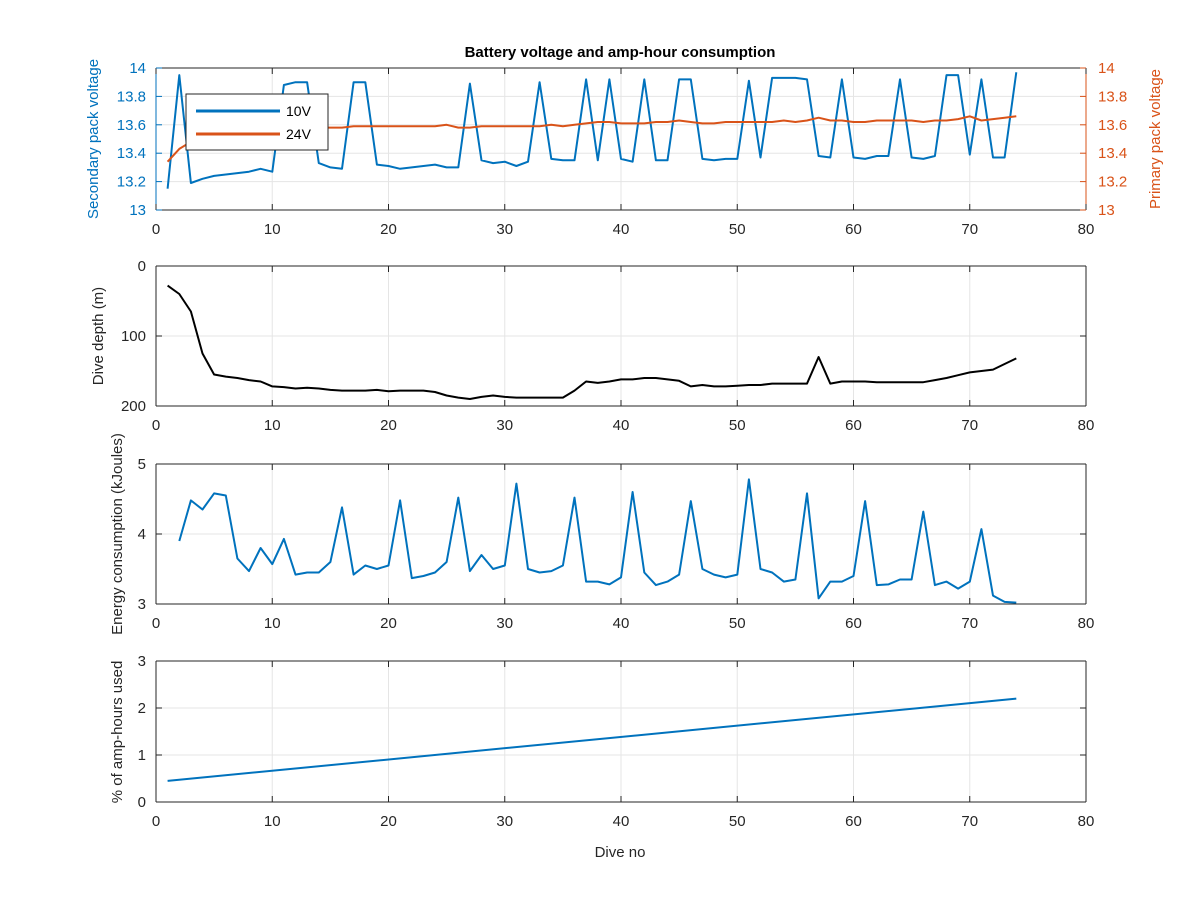  What do you see at coordinates (142, 604) in the screenshot?
I see `energy-y-tick-label: 3` at bounding box center [142, 604].